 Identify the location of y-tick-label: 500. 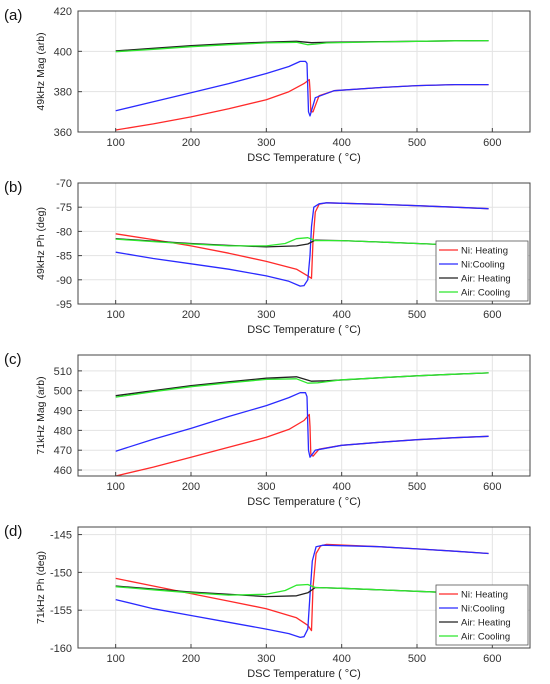
(63, 392).